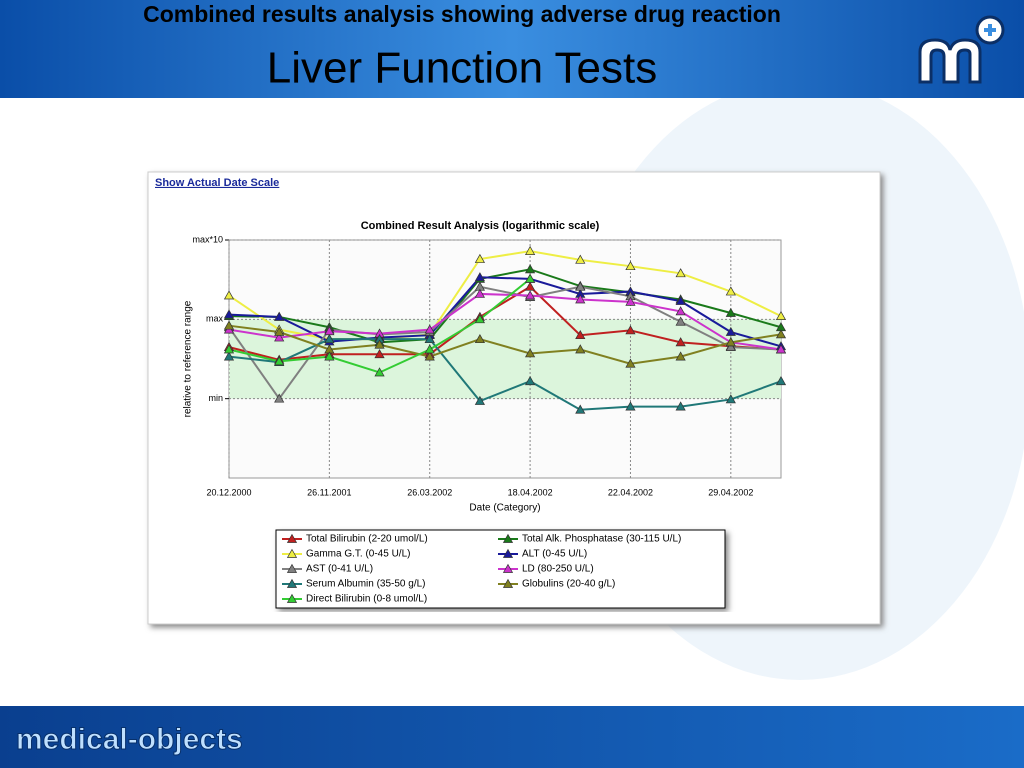  I want to click on y-axis-label: relative to reference range, so click(188, 358).